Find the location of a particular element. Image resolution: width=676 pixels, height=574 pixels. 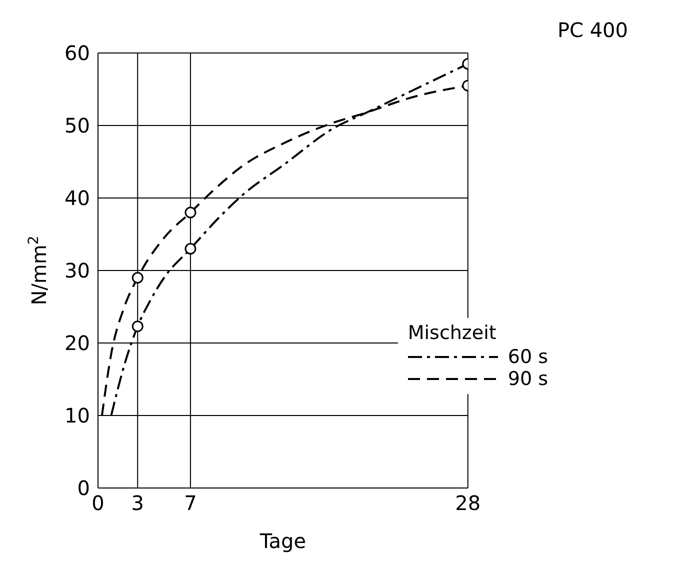

x-tick-label: 7 is located at coordinates (190, 503).